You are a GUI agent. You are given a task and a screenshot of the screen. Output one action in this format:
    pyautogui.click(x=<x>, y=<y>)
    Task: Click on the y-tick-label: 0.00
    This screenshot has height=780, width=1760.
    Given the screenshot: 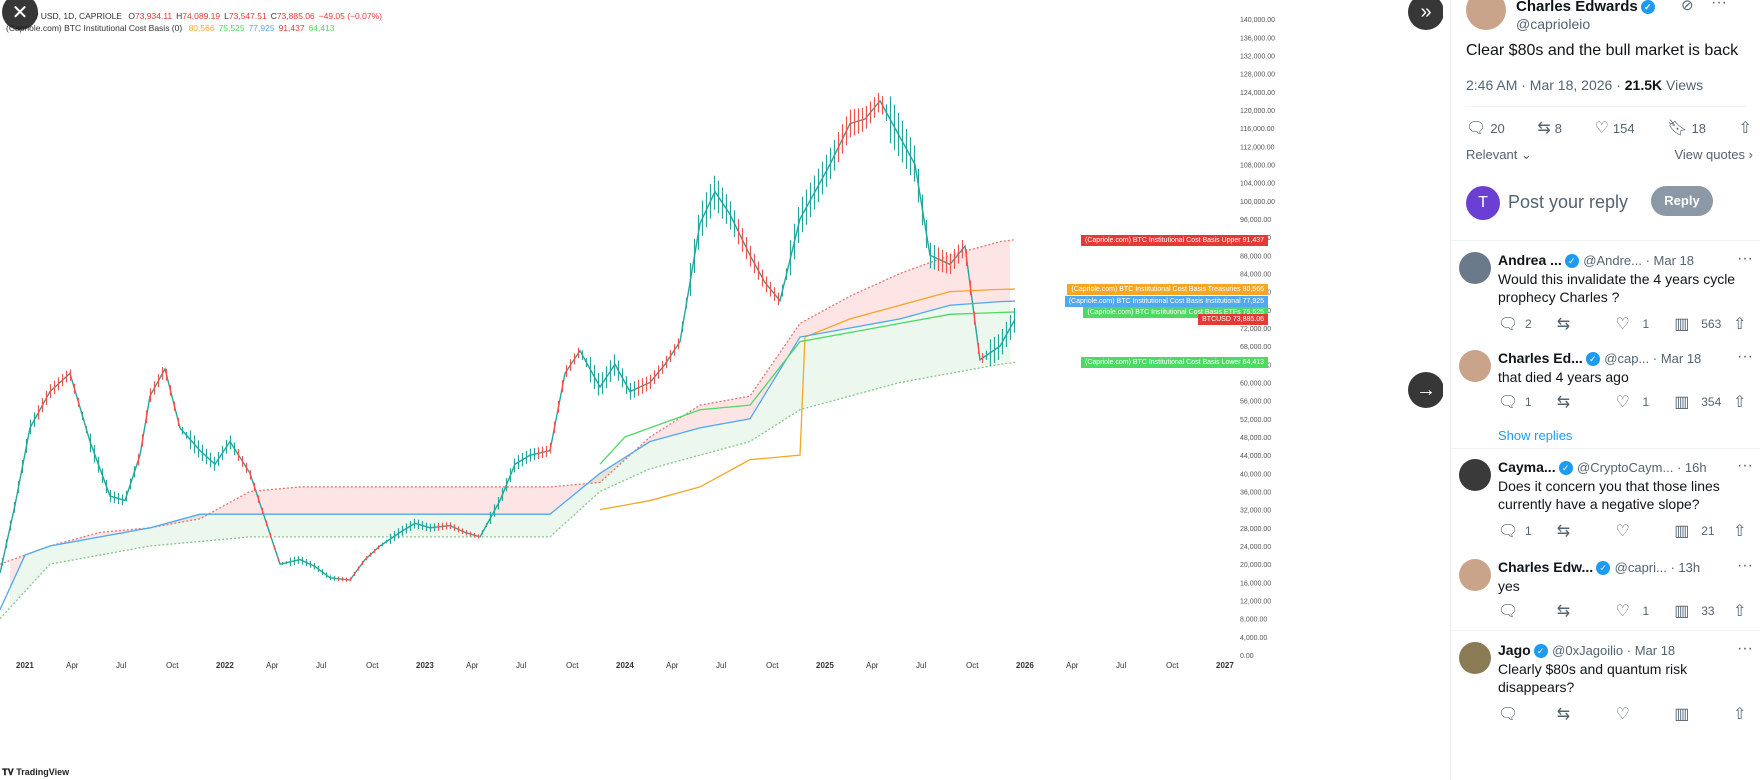 What is the action you would take?
    pyautogui.click(x=1247, y=656)
    